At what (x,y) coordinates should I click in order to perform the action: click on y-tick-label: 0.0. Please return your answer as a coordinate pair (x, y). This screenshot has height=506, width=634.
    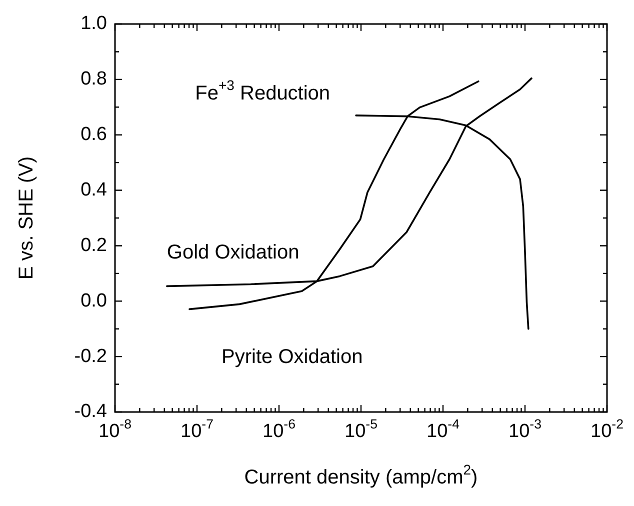
    Looking at the image, I should click on (94, 301).